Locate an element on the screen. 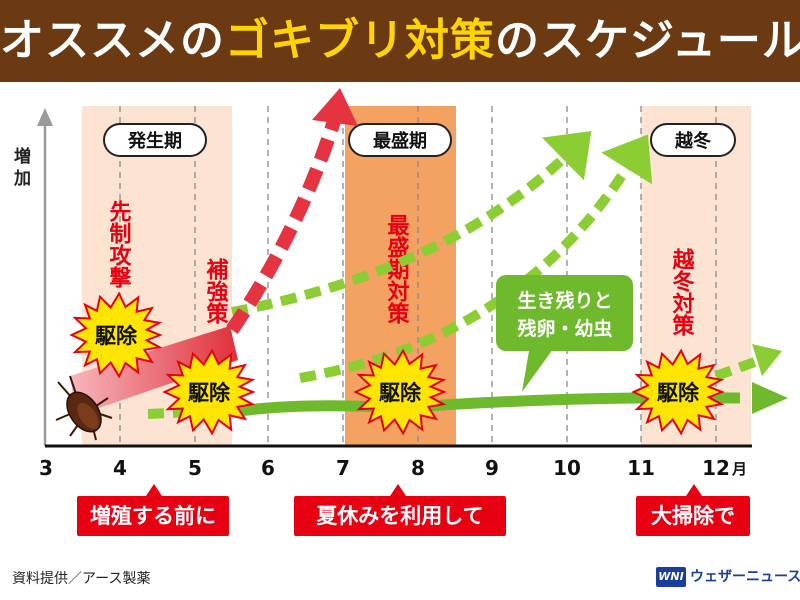 The width and height of the screenshot is (800, 600). y-axis-arrow is located at coordinates (45, 117).